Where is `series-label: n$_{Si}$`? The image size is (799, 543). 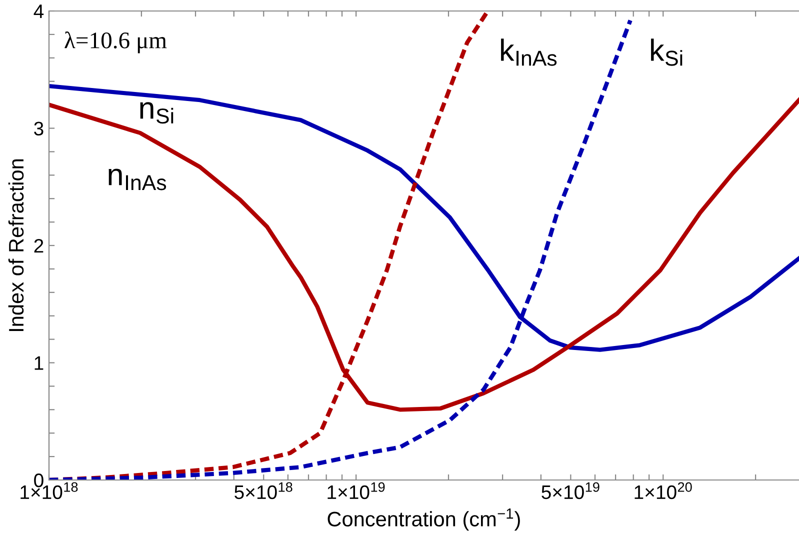
series-label: n$_{Si}$ is located at coordinates (157, 113).